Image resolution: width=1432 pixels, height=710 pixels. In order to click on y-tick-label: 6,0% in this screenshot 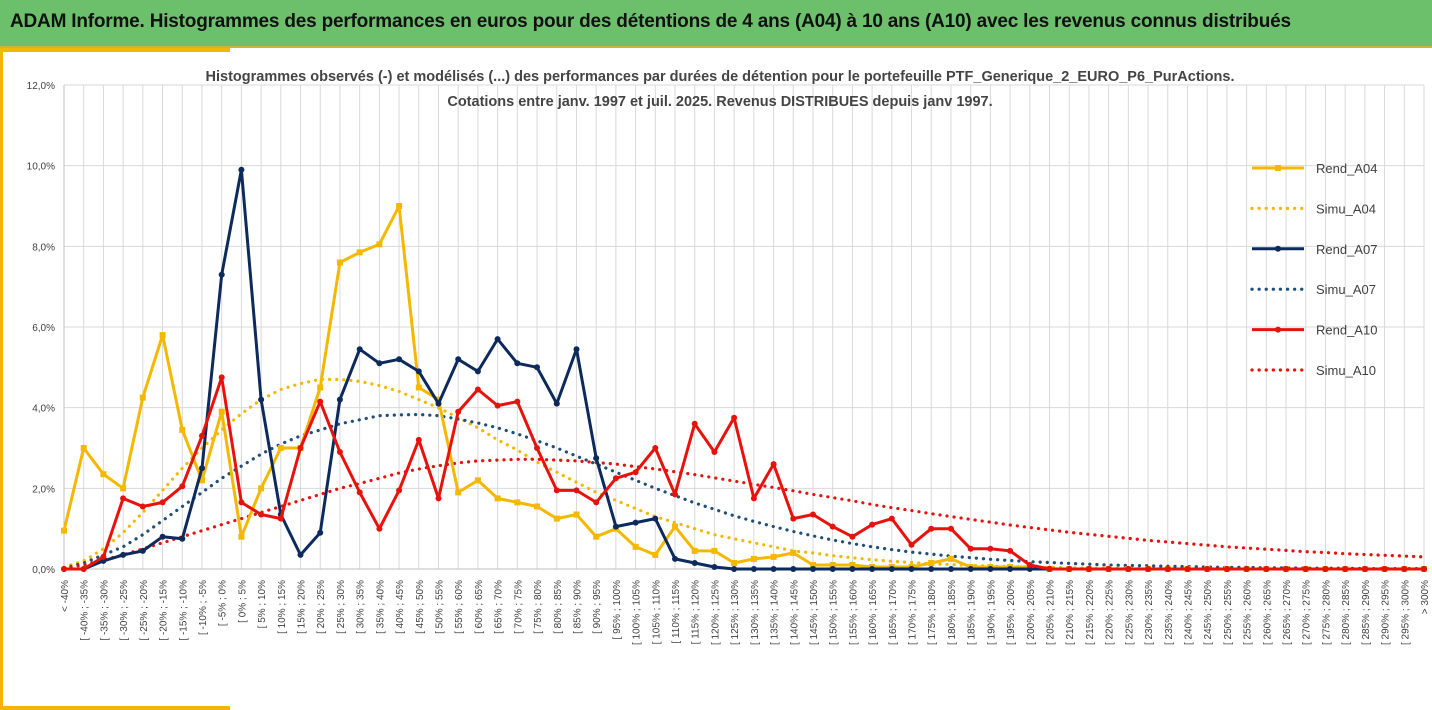, I will do `click(43, 328)`.